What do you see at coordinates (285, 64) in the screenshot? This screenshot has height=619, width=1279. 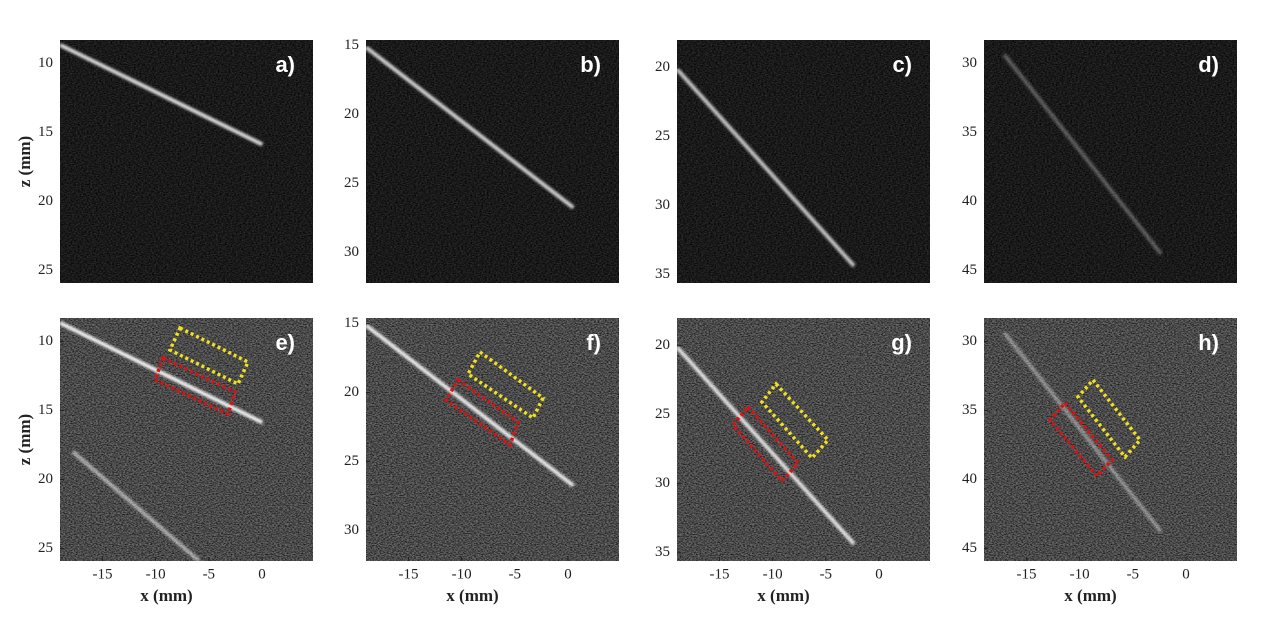 I see `panel-label: a)` at bounding box center [285, 64].